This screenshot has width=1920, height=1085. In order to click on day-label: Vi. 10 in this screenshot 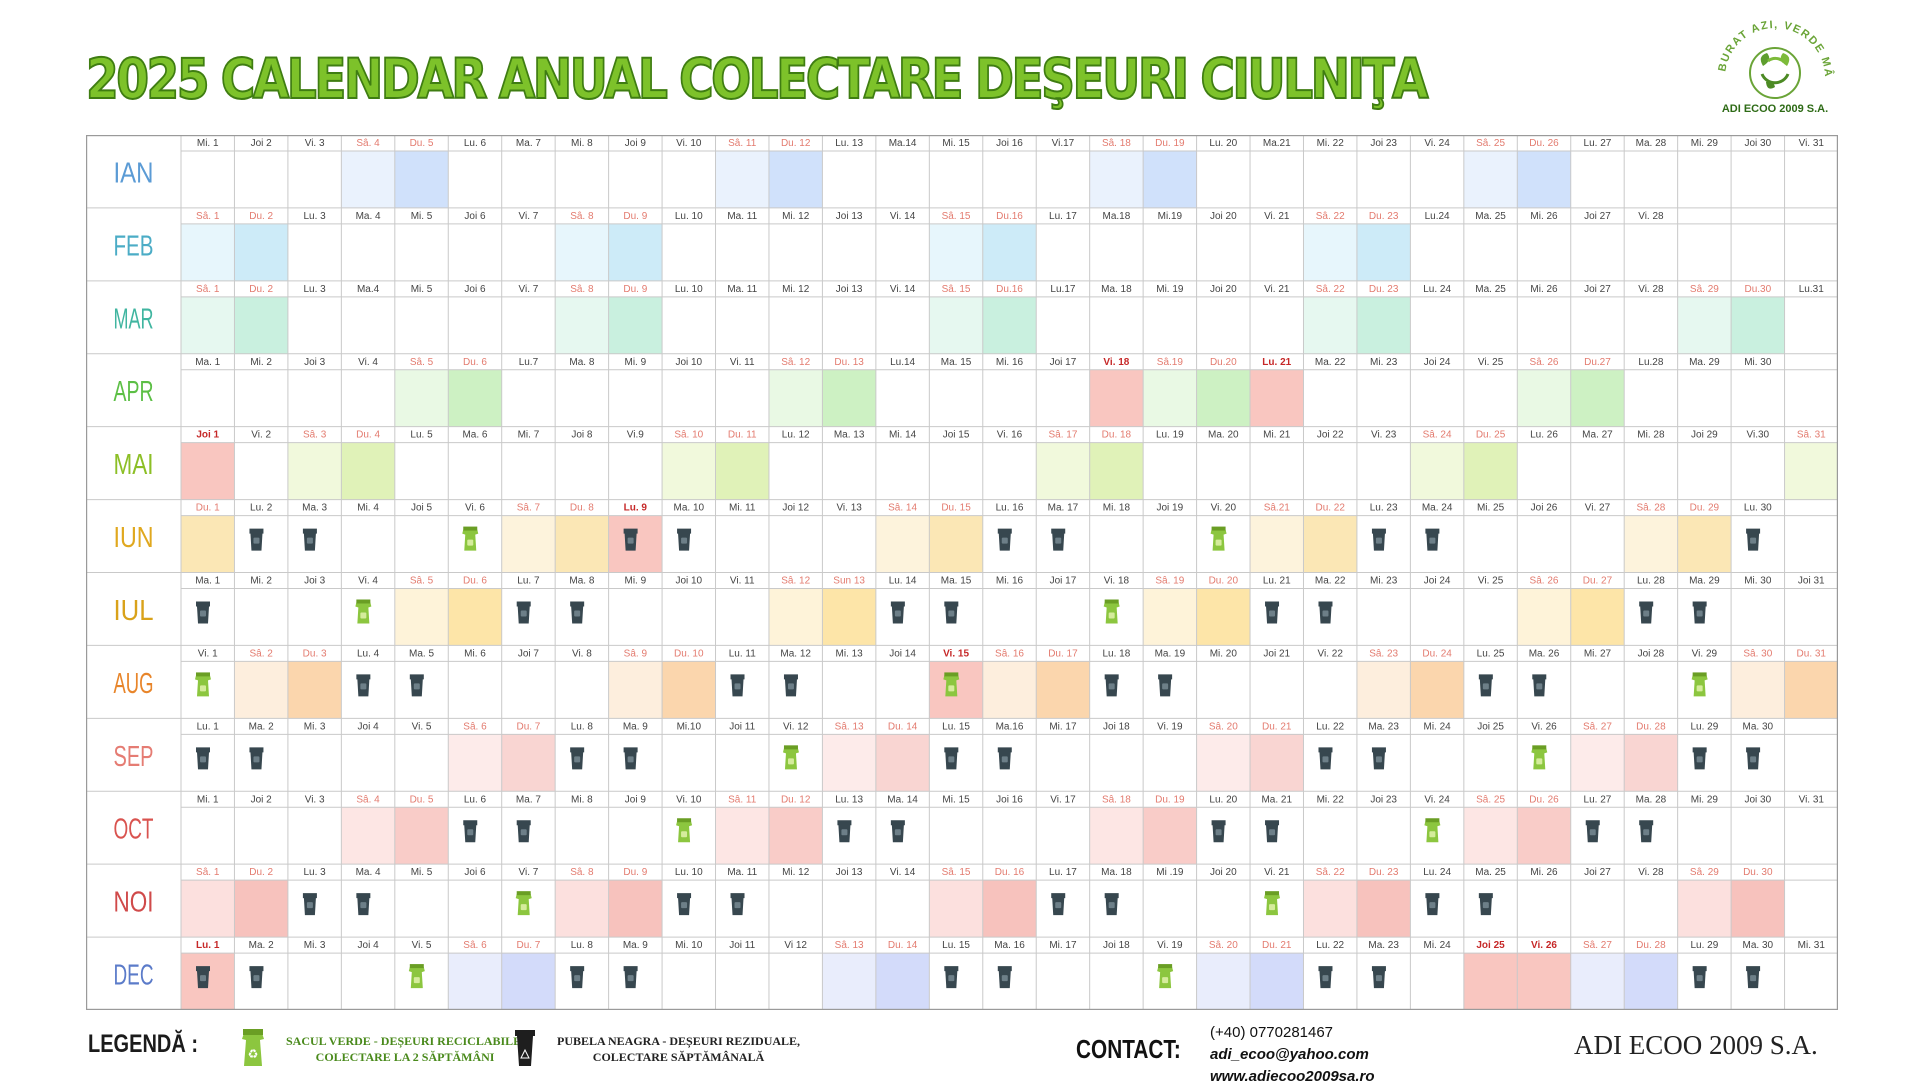, I will do `click(689, 799)`.